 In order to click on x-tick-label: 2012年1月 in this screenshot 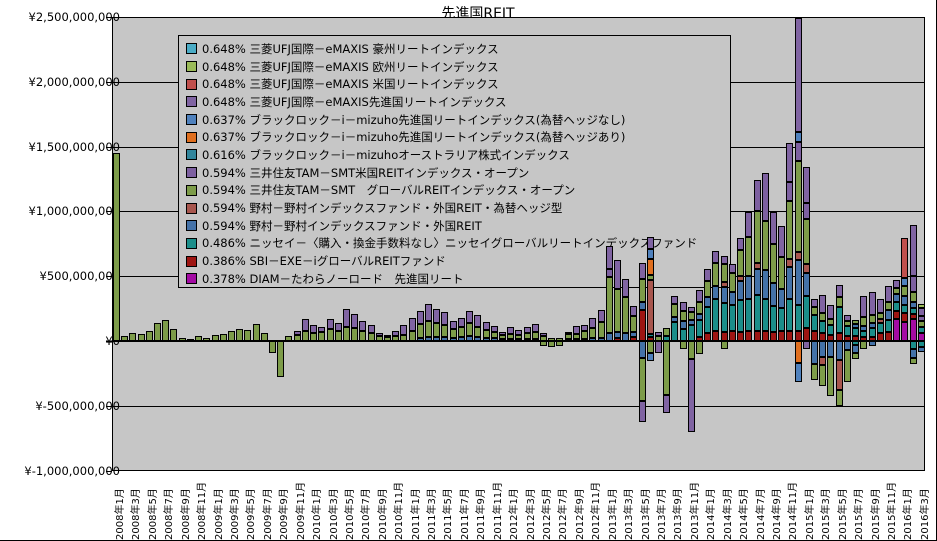, I will do `click(514, 514)`.